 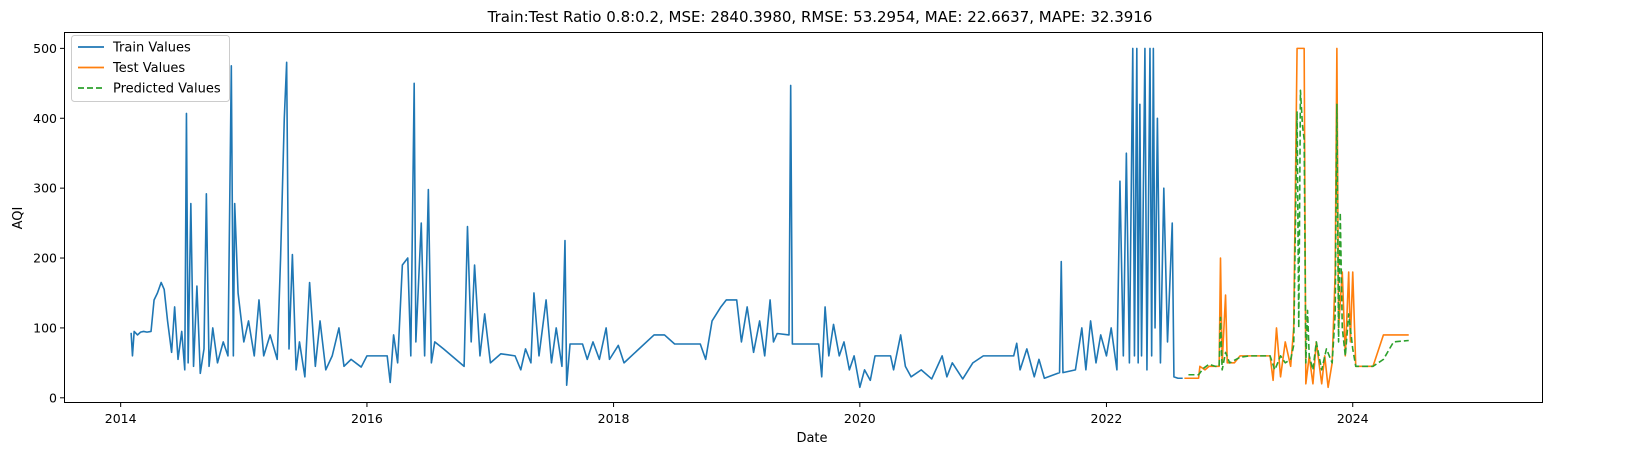 What do you see at coordinates (614, 418) in the screenshot?
I see `x-tick-label: 2018` at bounding box center [614, 418].